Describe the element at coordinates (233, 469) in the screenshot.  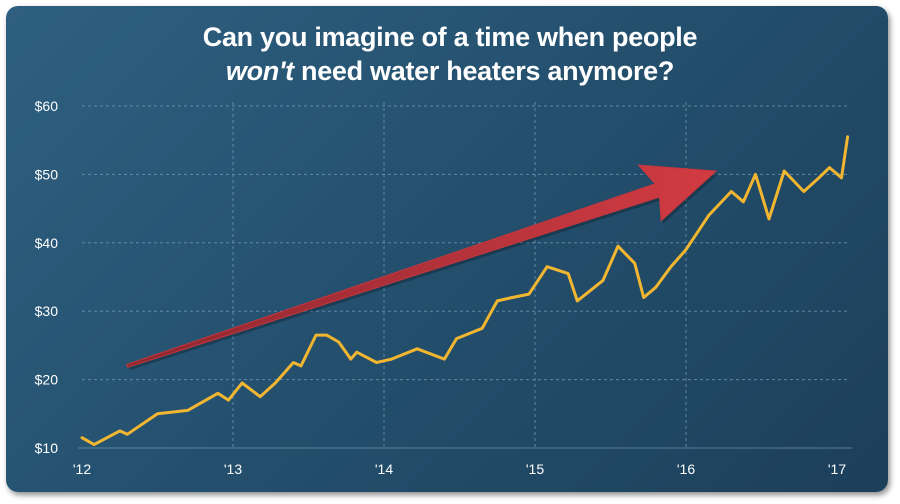
I see `x-tick-label: '13` at that location.